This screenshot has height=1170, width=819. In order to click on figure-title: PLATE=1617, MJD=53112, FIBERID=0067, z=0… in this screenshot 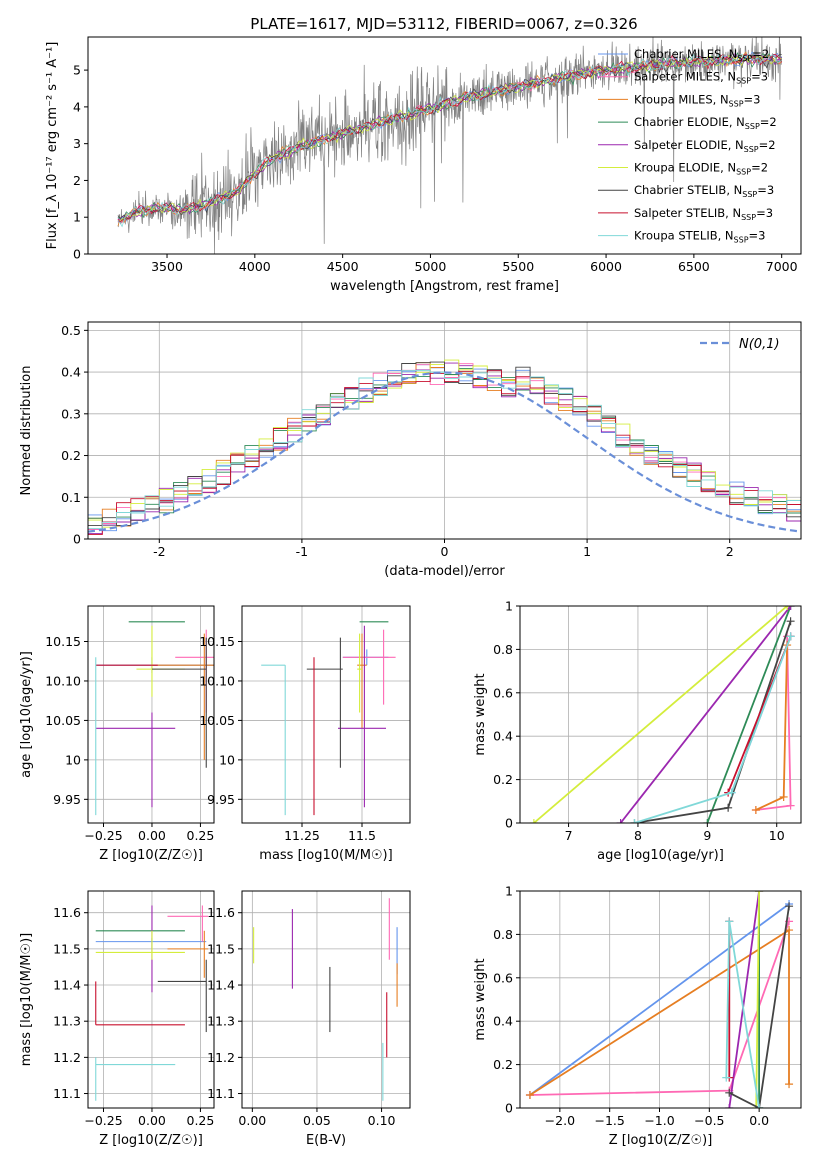, I will do `click(443, 24)`.